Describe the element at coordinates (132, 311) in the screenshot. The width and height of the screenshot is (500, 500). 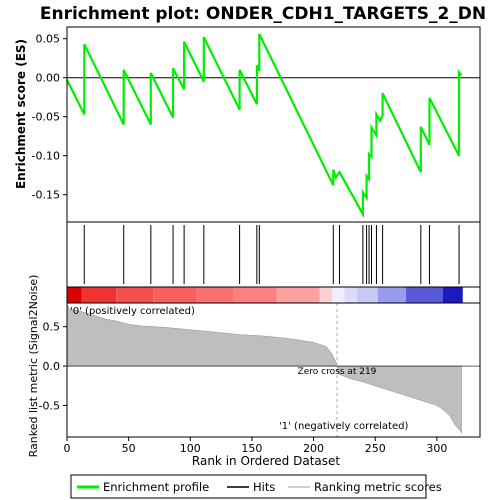
I see `positive-label: '0' (positively correlated)` at that location.